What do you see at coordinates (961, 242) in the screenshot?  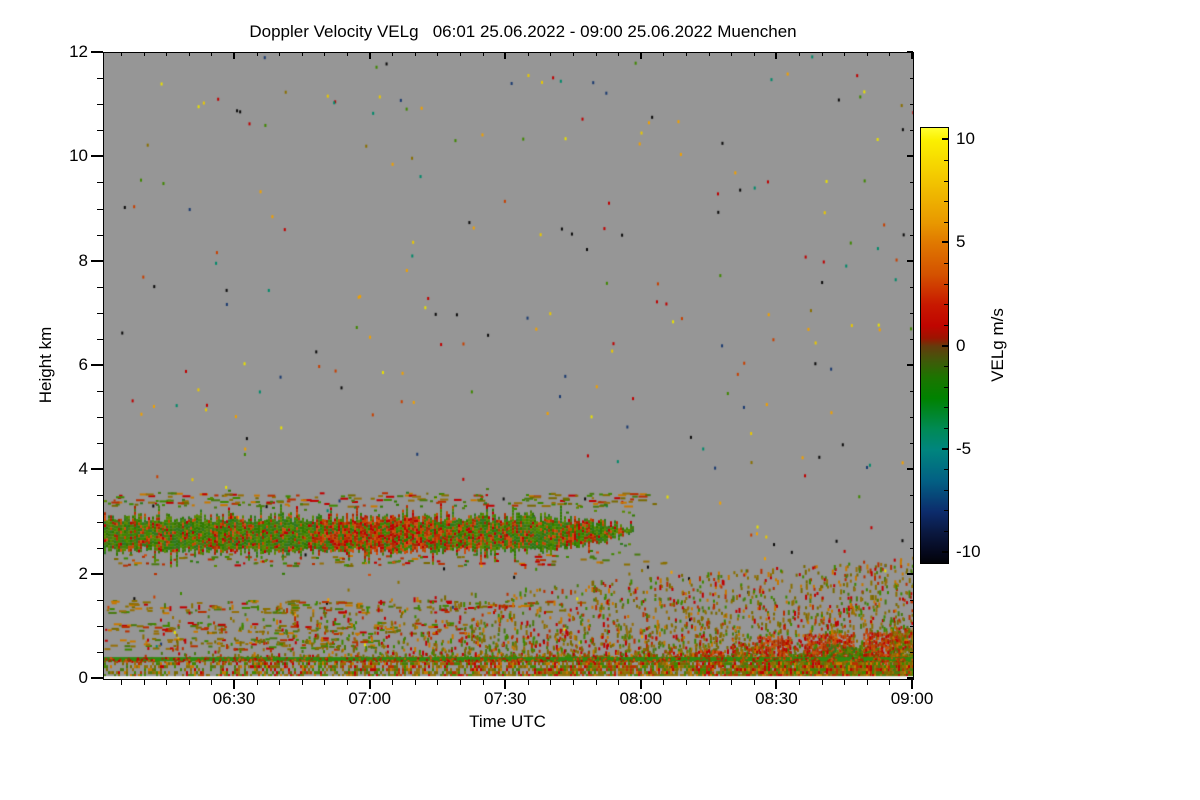 I see `colorbar-tick-label: 5` at bounding box center [961, 242].